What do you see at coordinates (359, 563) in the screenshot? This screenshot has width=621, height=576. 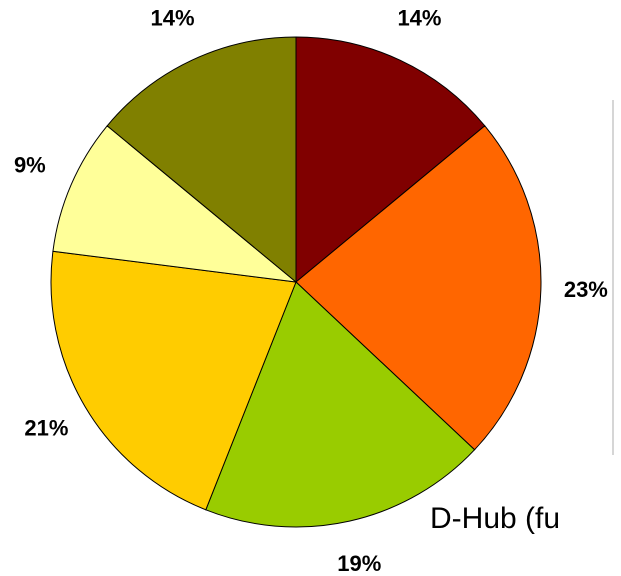 I see `data-label: 19%` at bounding box center [359, 563].